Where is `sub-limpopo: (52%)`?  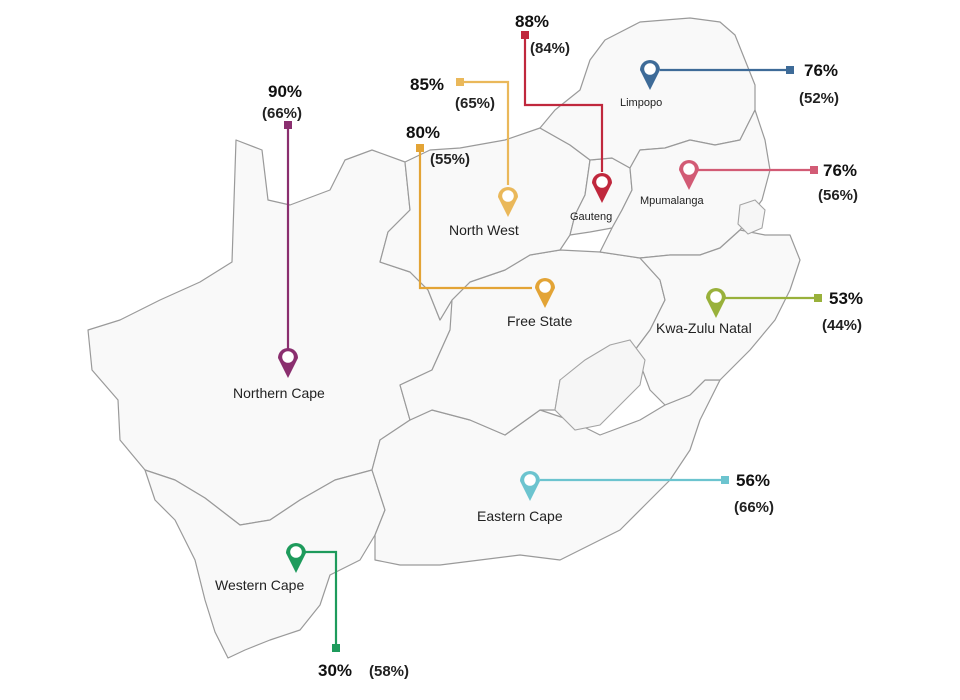 sub-limpopo: (52%) is located at coordinates (819, 98).